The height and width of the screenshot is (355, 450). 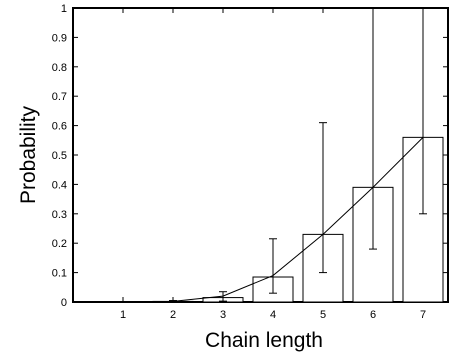 I want to click on y-tick-label: 0.4, so click(x=59, y=185).